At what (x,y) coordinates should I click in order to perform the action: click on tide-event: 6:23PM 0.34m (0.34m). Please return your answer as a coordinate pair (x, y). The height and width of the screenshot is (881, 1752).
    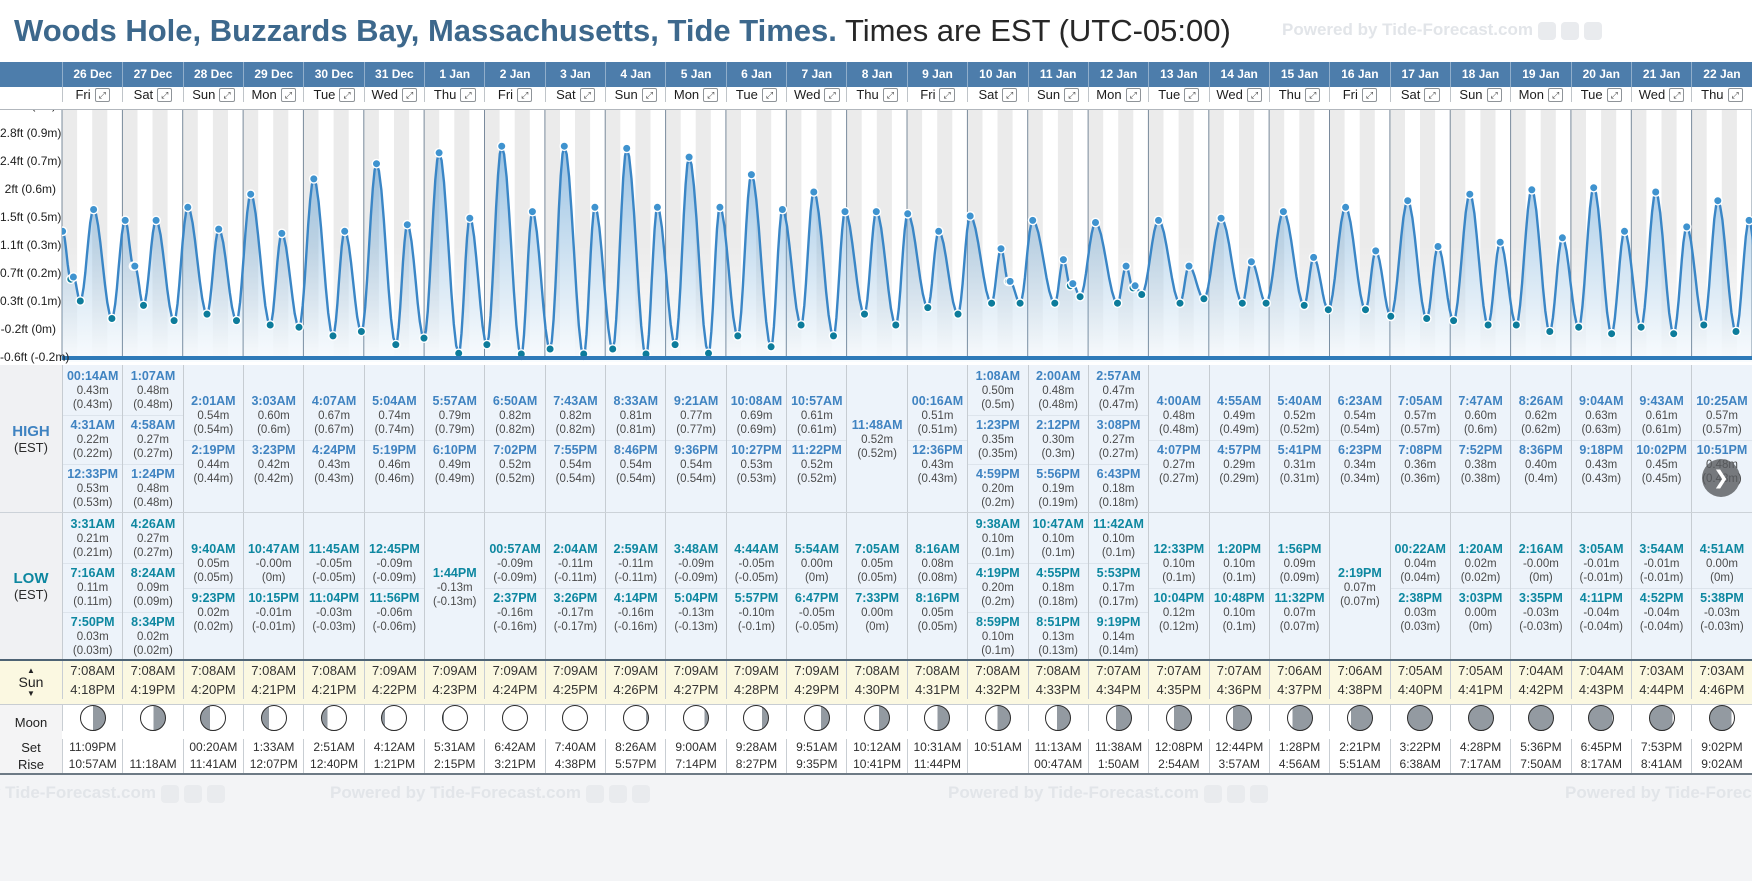
    Looking at the image, I should click on (1360, 464).